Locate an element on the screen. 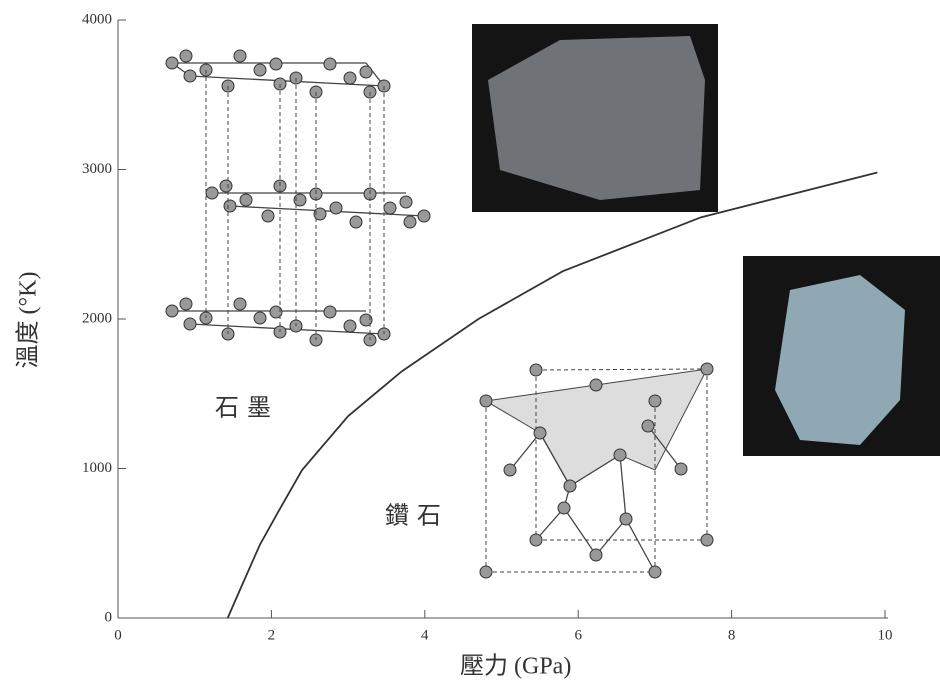 The width and height of the screenshot is (940, 689). annotation: 石墨 is located at coordinates (247, 409).